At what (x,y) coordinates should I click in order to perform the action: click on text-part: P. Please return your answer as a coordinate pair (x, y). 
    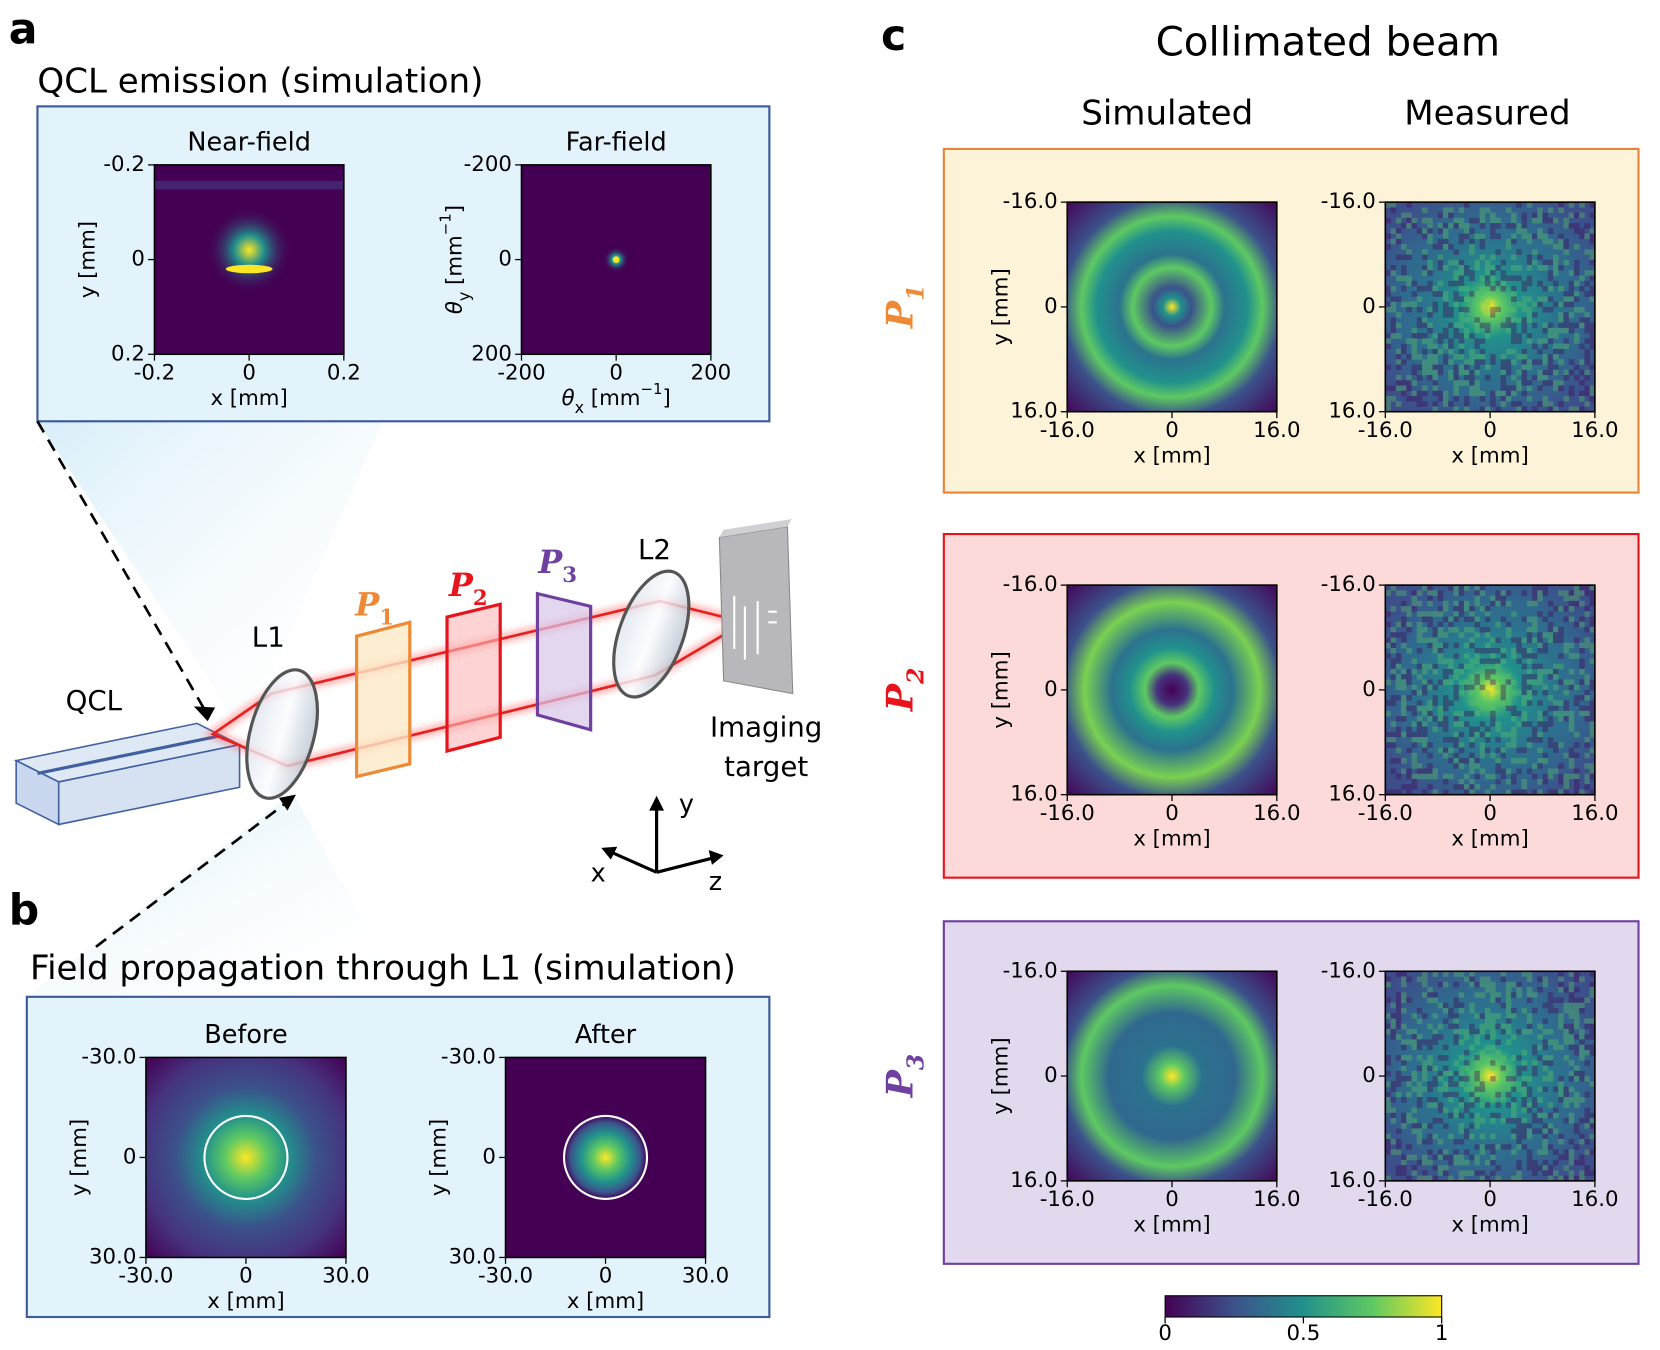
    Looking at the image, I should click on (899, 314).